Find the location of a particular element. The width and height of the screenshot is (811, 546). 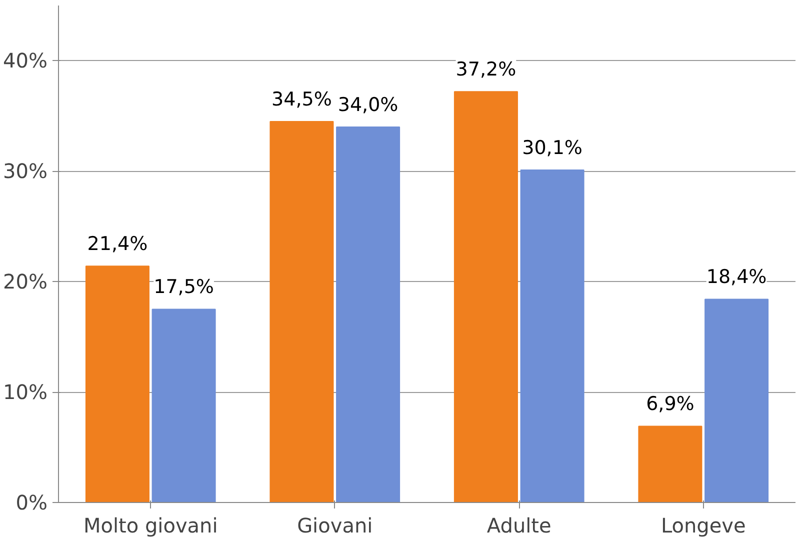

data-label: 6,9% is located at coordinates (670, 404).